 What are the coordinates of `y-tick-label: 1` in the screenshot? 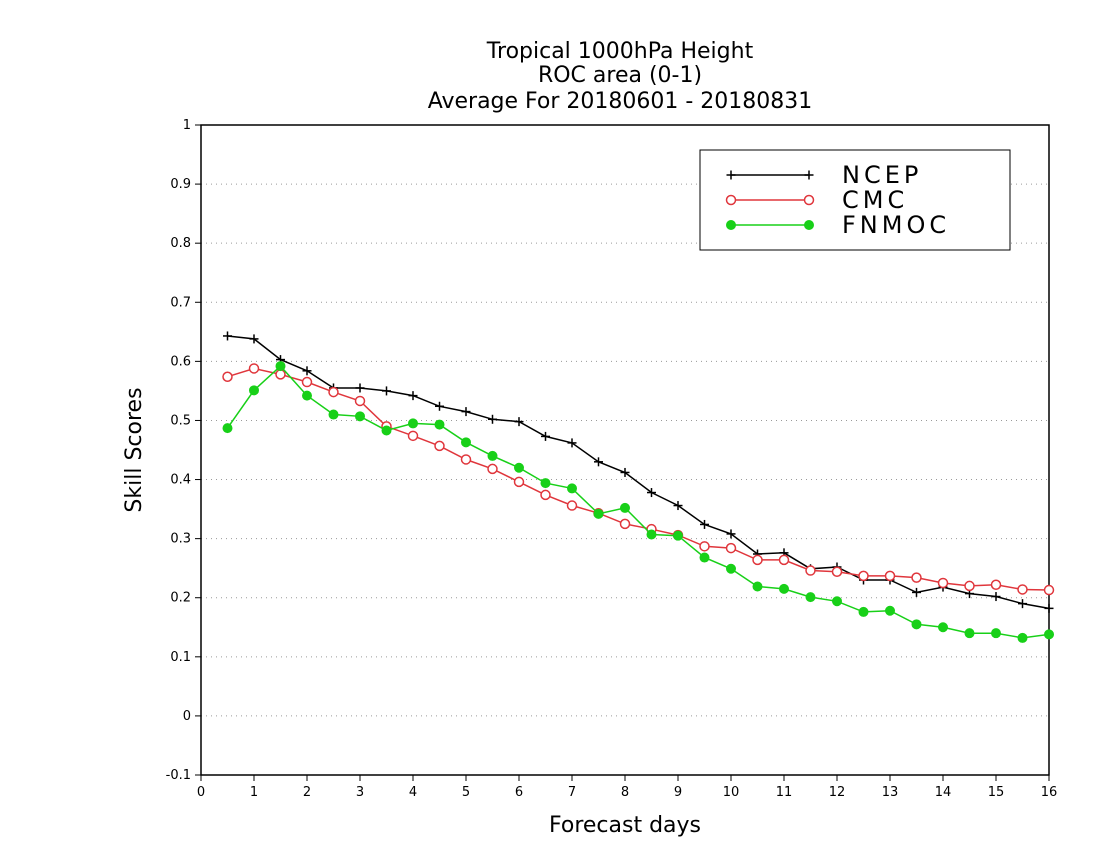 It's located at (187, 125).